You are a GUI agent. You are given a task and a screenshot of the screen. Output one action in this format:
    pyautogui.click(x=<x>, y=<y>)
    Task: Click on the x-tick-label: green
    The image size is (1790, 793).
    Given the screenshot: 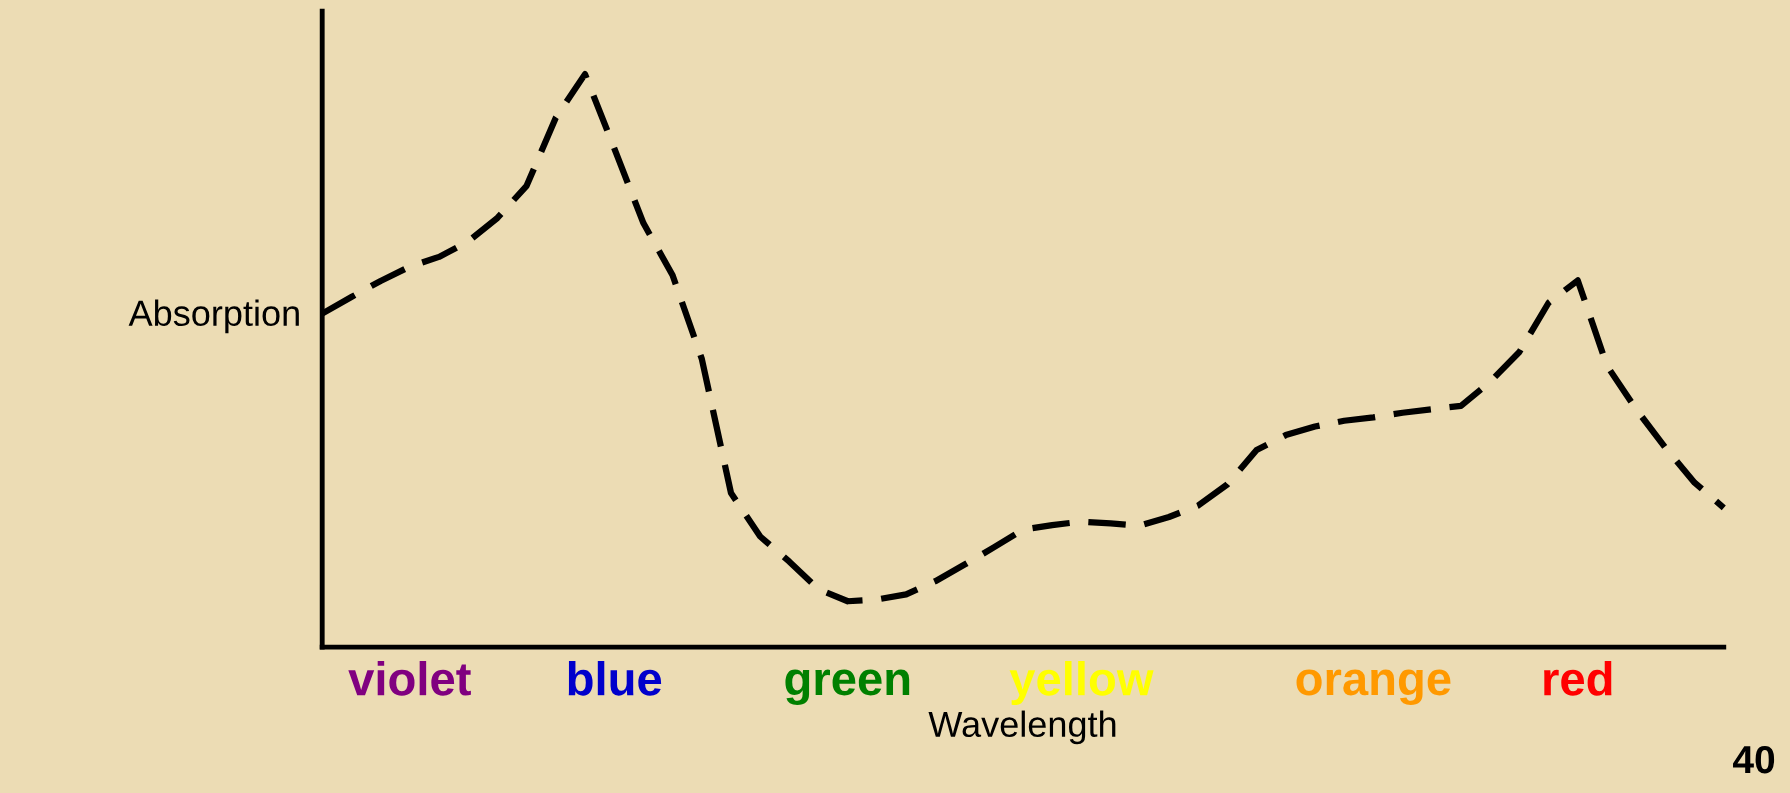 What is the action you would take?
    pyautogui.click(x=847, y=687)
    